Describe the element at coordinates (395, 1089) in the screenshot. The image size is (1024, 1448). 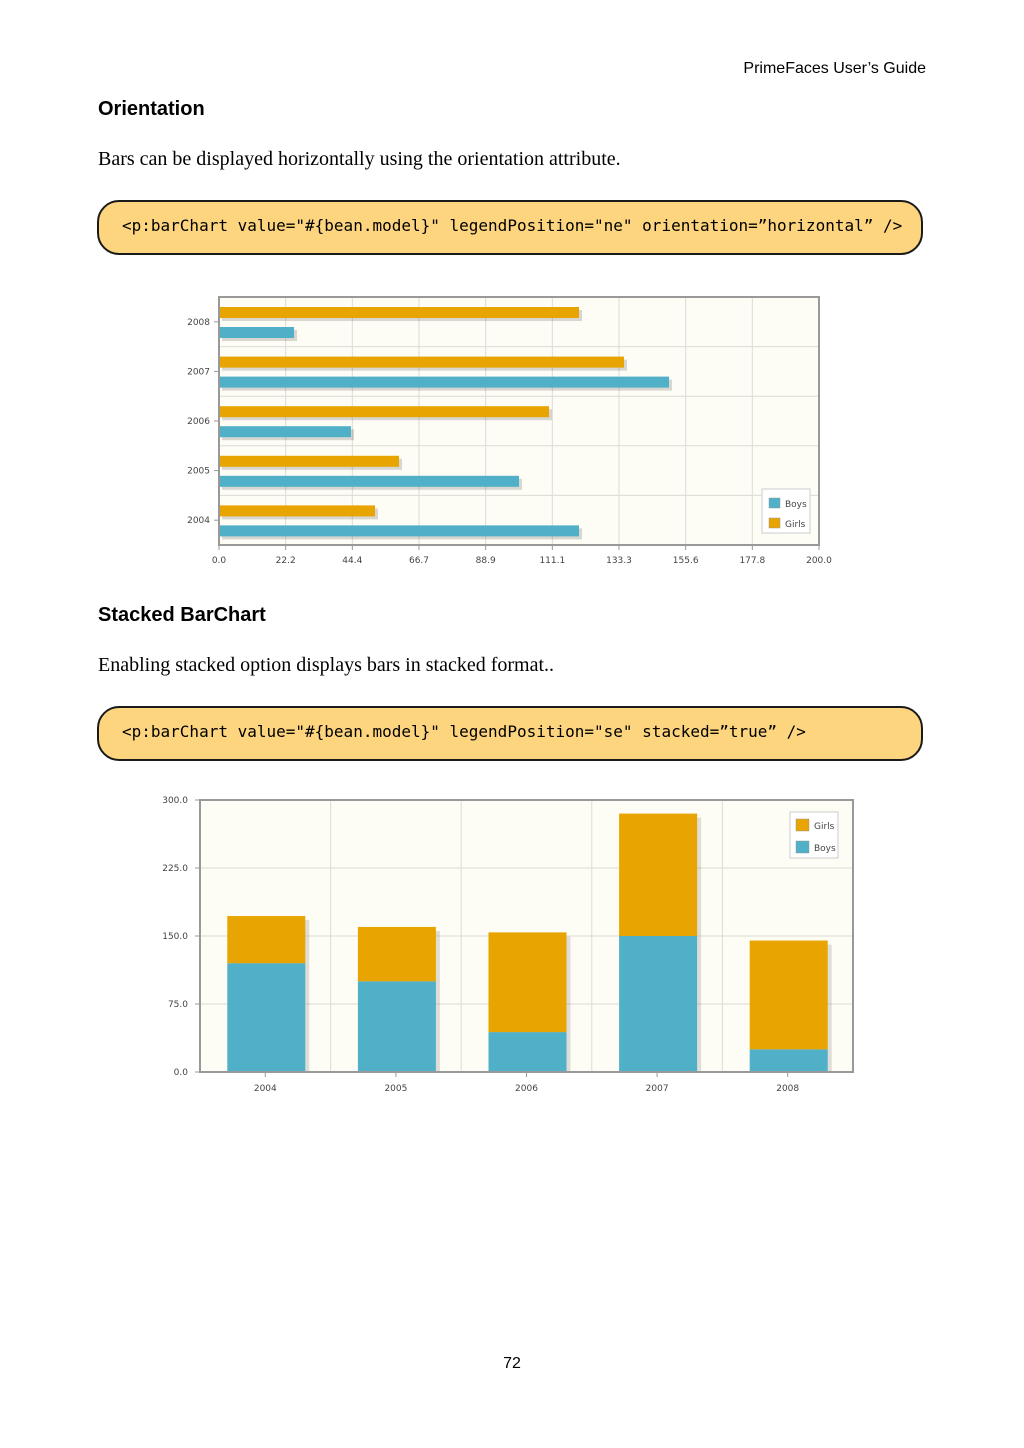
I see `x-tick-label: 2005` at that location.